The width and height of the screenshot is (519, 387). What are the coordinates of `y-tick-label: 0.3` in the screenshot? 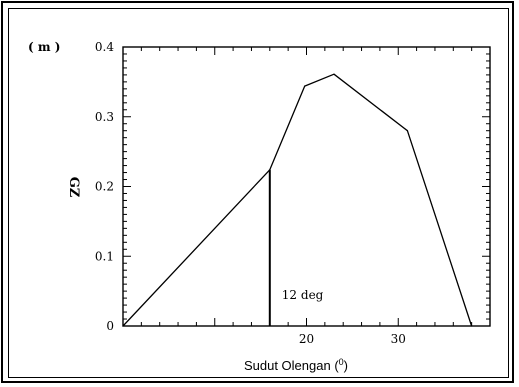 It's located at (104, 117).